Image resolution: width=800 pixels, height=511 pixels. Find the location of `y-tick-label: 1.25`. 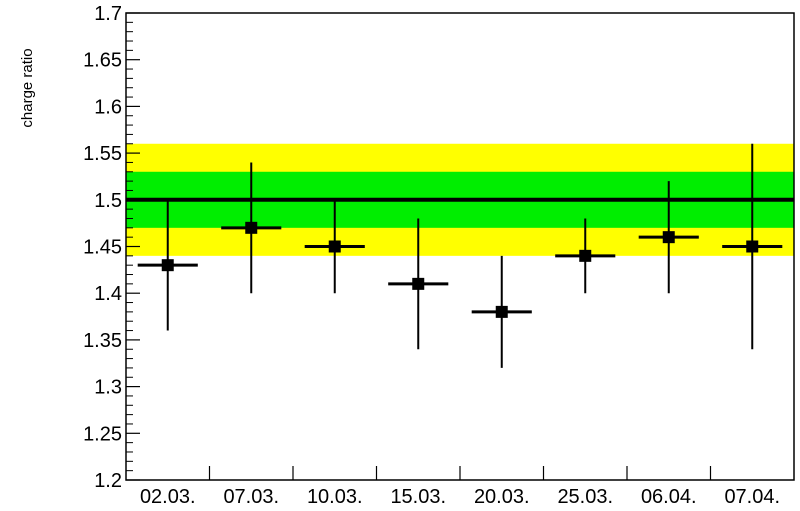

y-tick-label: 1.25 is located at coordinates (102, 434).